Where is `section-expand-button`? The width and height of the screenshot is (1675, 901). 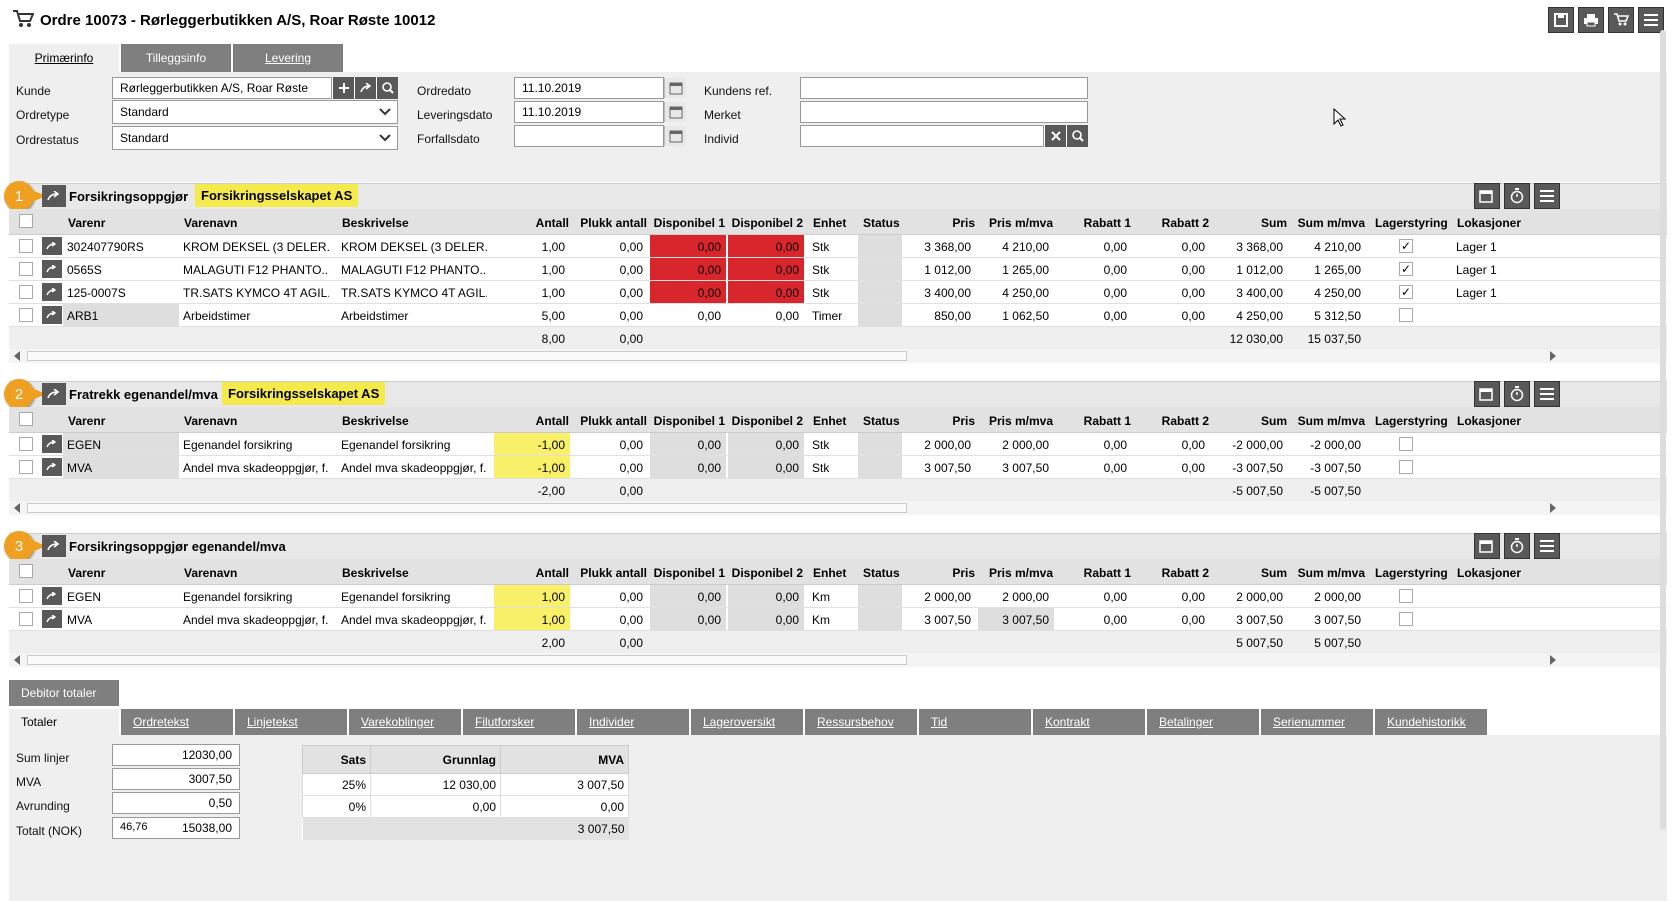
section-expand-button is located at coordinates (54, 196).